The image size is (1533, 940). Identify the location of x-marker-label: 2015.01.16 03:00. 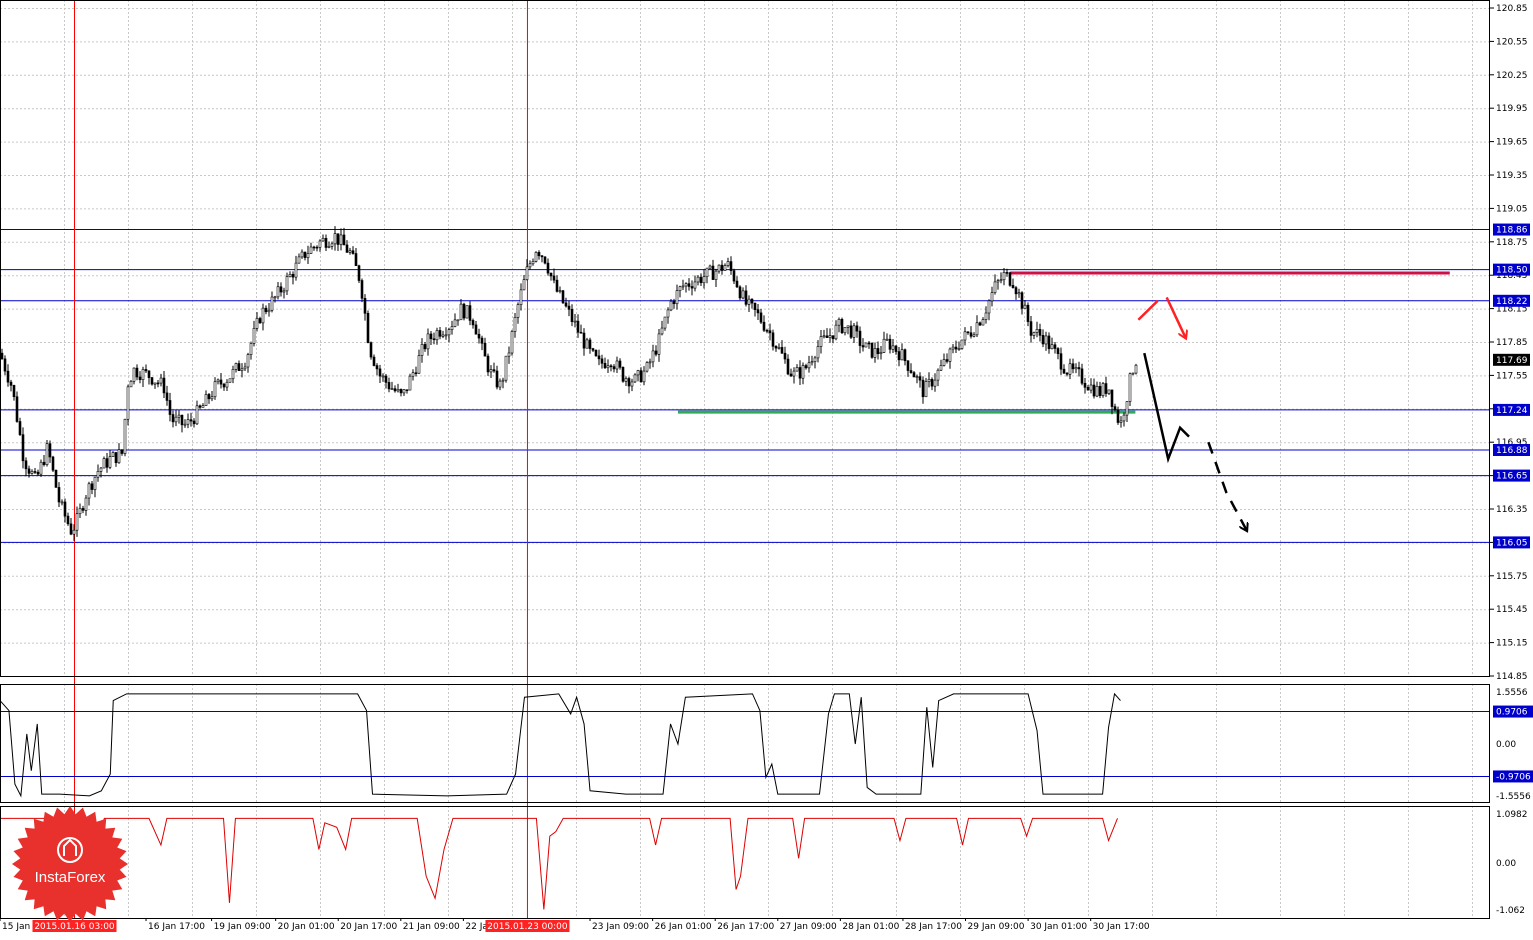
(74, 927).